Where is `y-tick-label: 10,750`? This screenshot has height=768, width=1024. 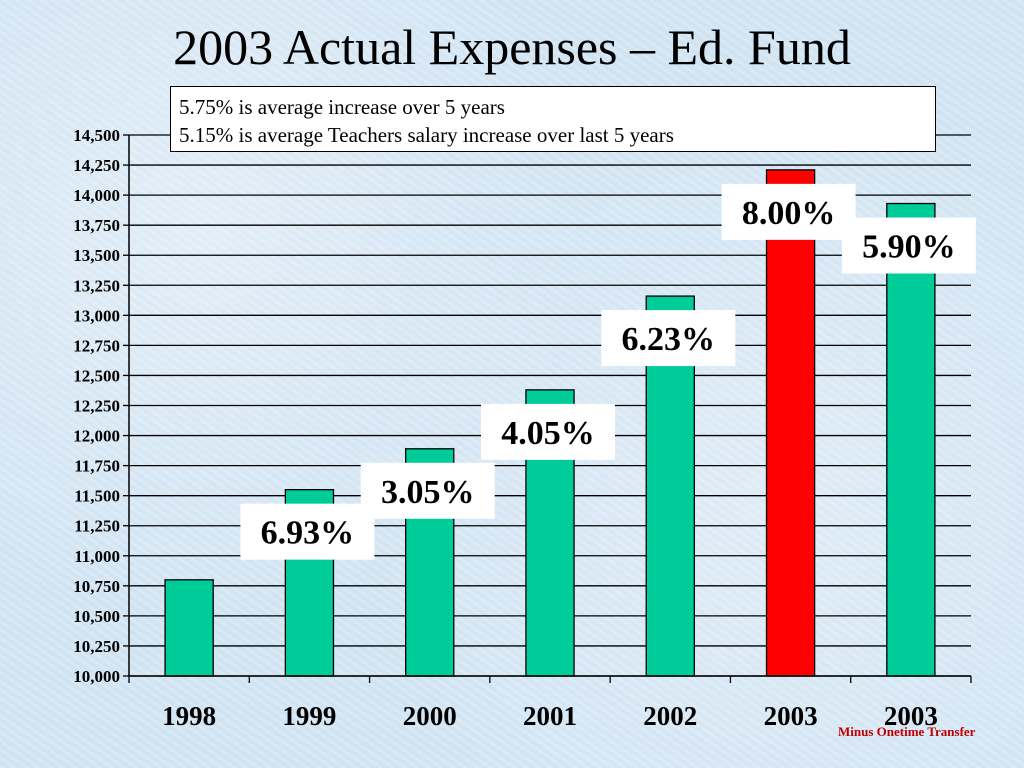 y-tick-label: 10,750 is located at coordinates (96, 586).